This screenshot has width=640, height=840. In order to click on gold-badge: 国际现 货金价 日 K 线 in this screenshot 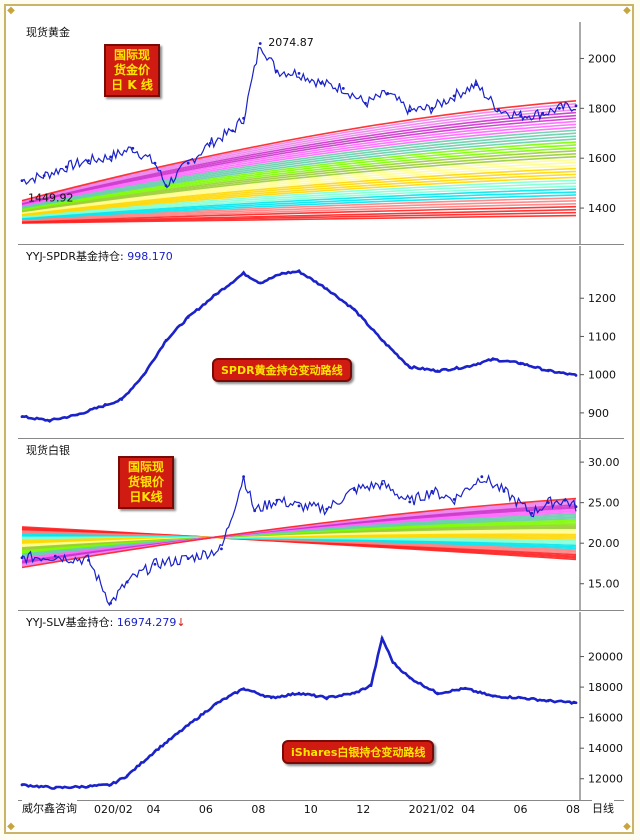, I will do `click(132, 70)`.